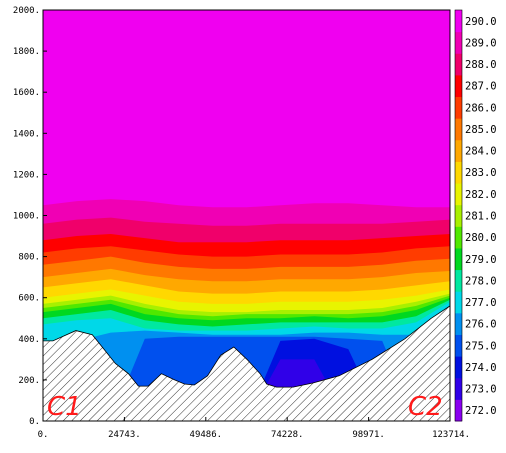 The image size is (506, 453). Describe the element at coordinates (368, 435) in the screenshot. I see `x-tick-label: 98971.` at that location.